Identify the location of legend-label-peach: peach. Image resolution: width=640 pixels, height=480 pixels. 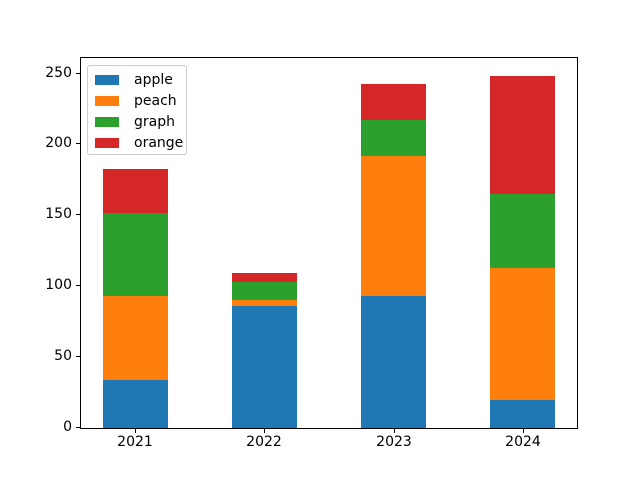
(155, 100).